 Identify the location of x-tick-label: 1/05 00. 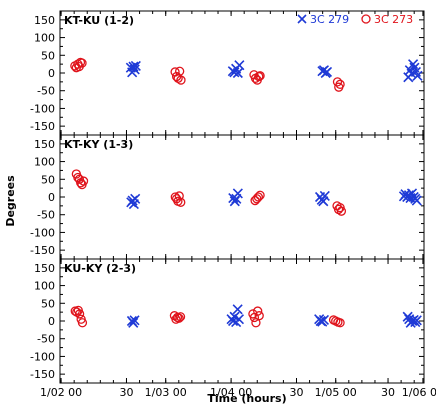
(336, 392).